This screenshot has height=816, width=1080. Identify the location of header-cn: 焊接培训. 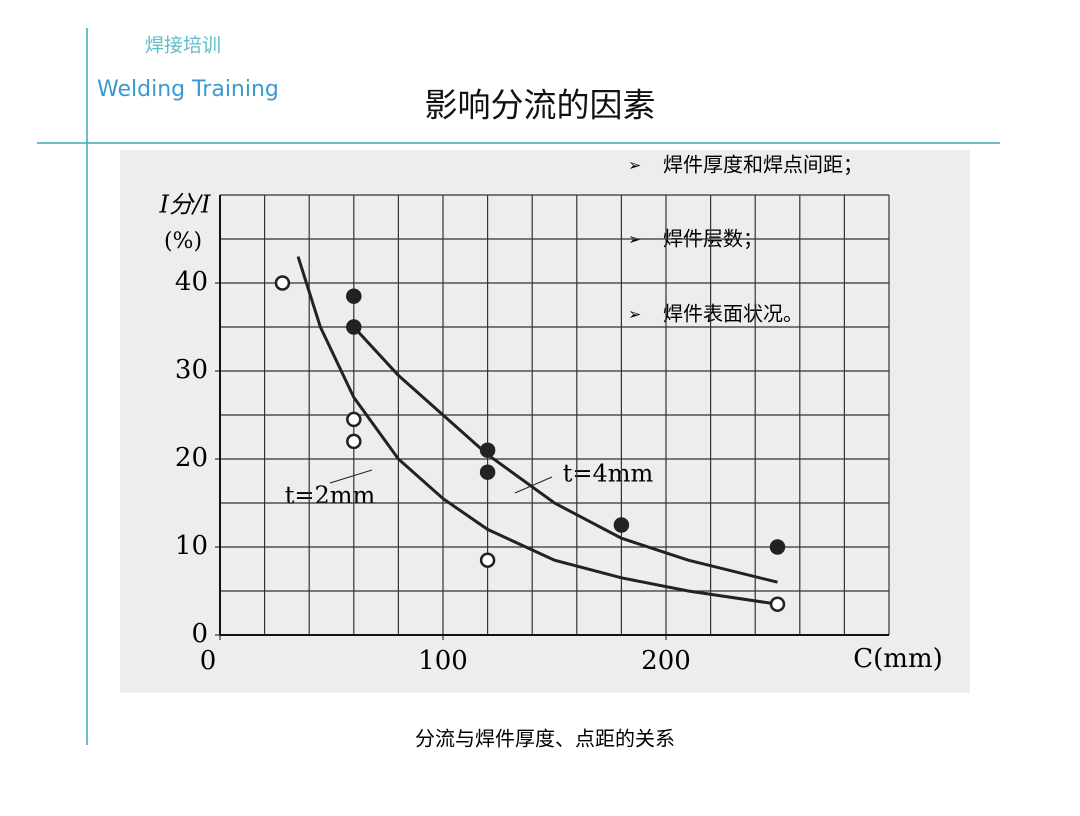
(183, 46).